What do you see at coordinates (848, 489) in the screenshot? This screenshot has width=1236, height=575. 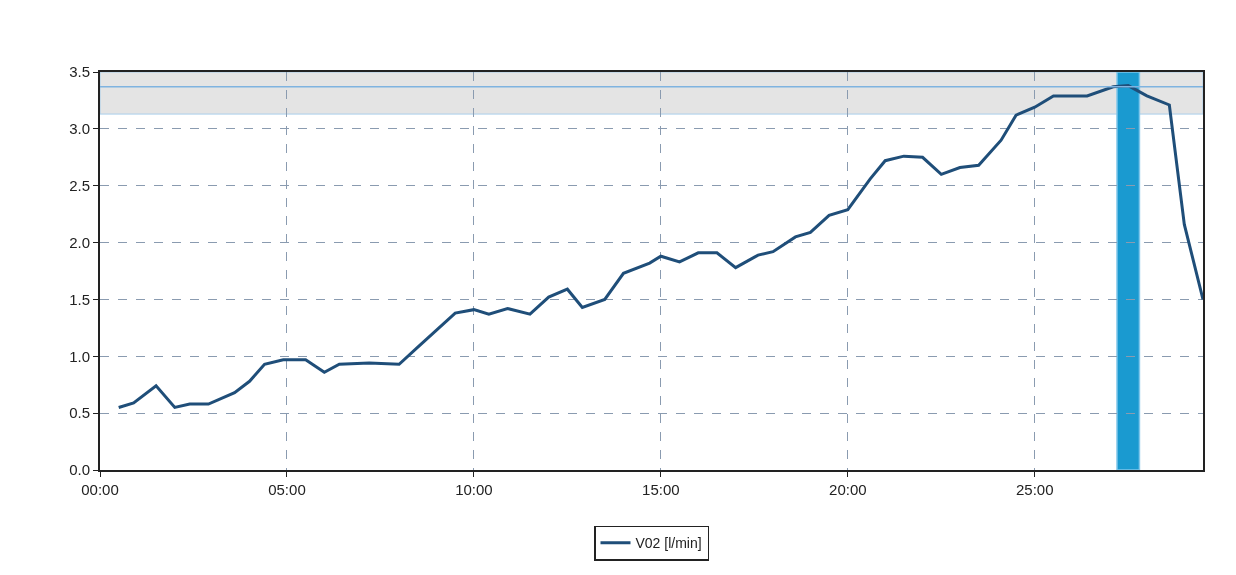 I see `x-tick-label: 20:00` at bounding box center [848, 489].